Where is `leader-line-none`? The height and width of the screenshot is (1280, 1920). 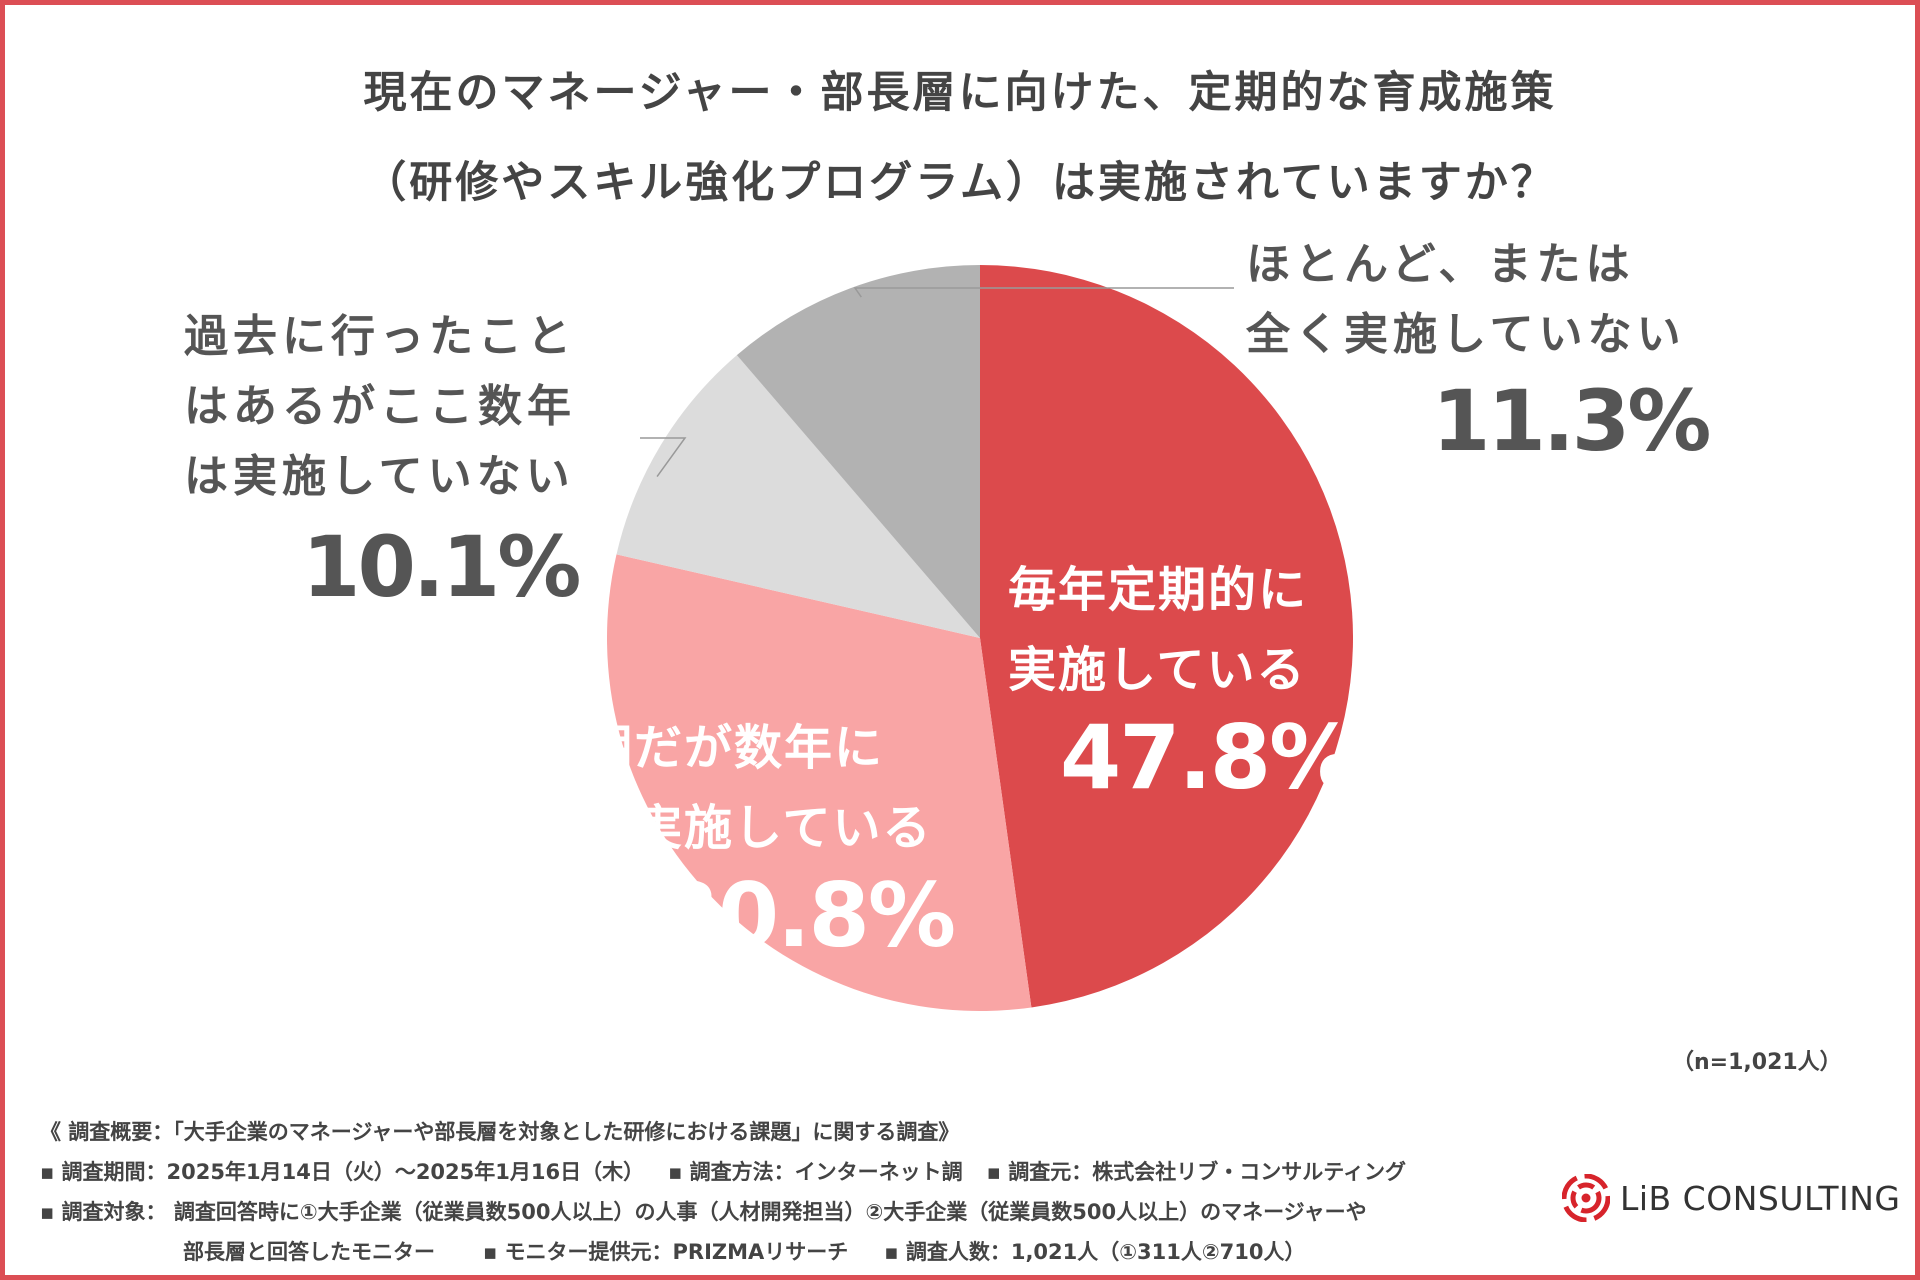
leader-line-none is located at coordinates (1043, 292).